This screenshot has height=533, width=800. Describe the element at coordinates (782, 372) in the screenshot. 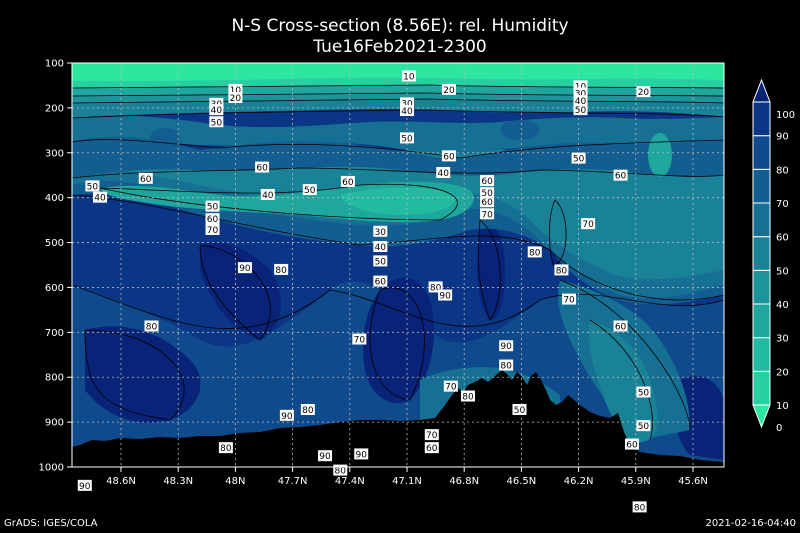

I see `colorbar-label: 20` at that location.